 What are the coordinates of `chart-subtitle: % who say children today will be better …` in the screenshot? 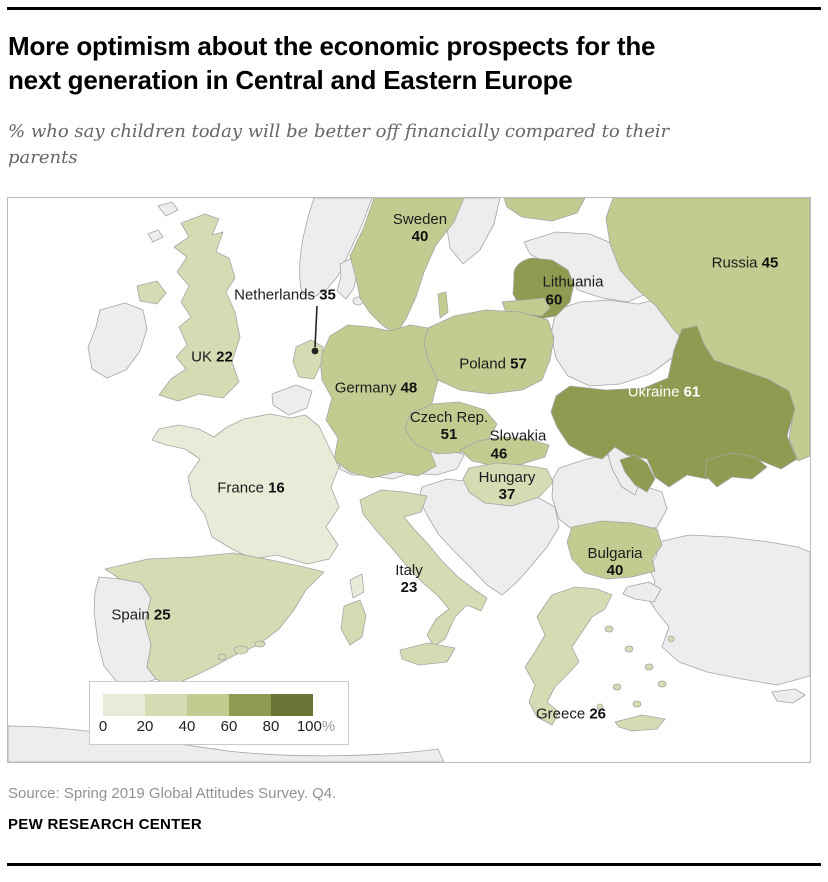 It's located at (414, 145).